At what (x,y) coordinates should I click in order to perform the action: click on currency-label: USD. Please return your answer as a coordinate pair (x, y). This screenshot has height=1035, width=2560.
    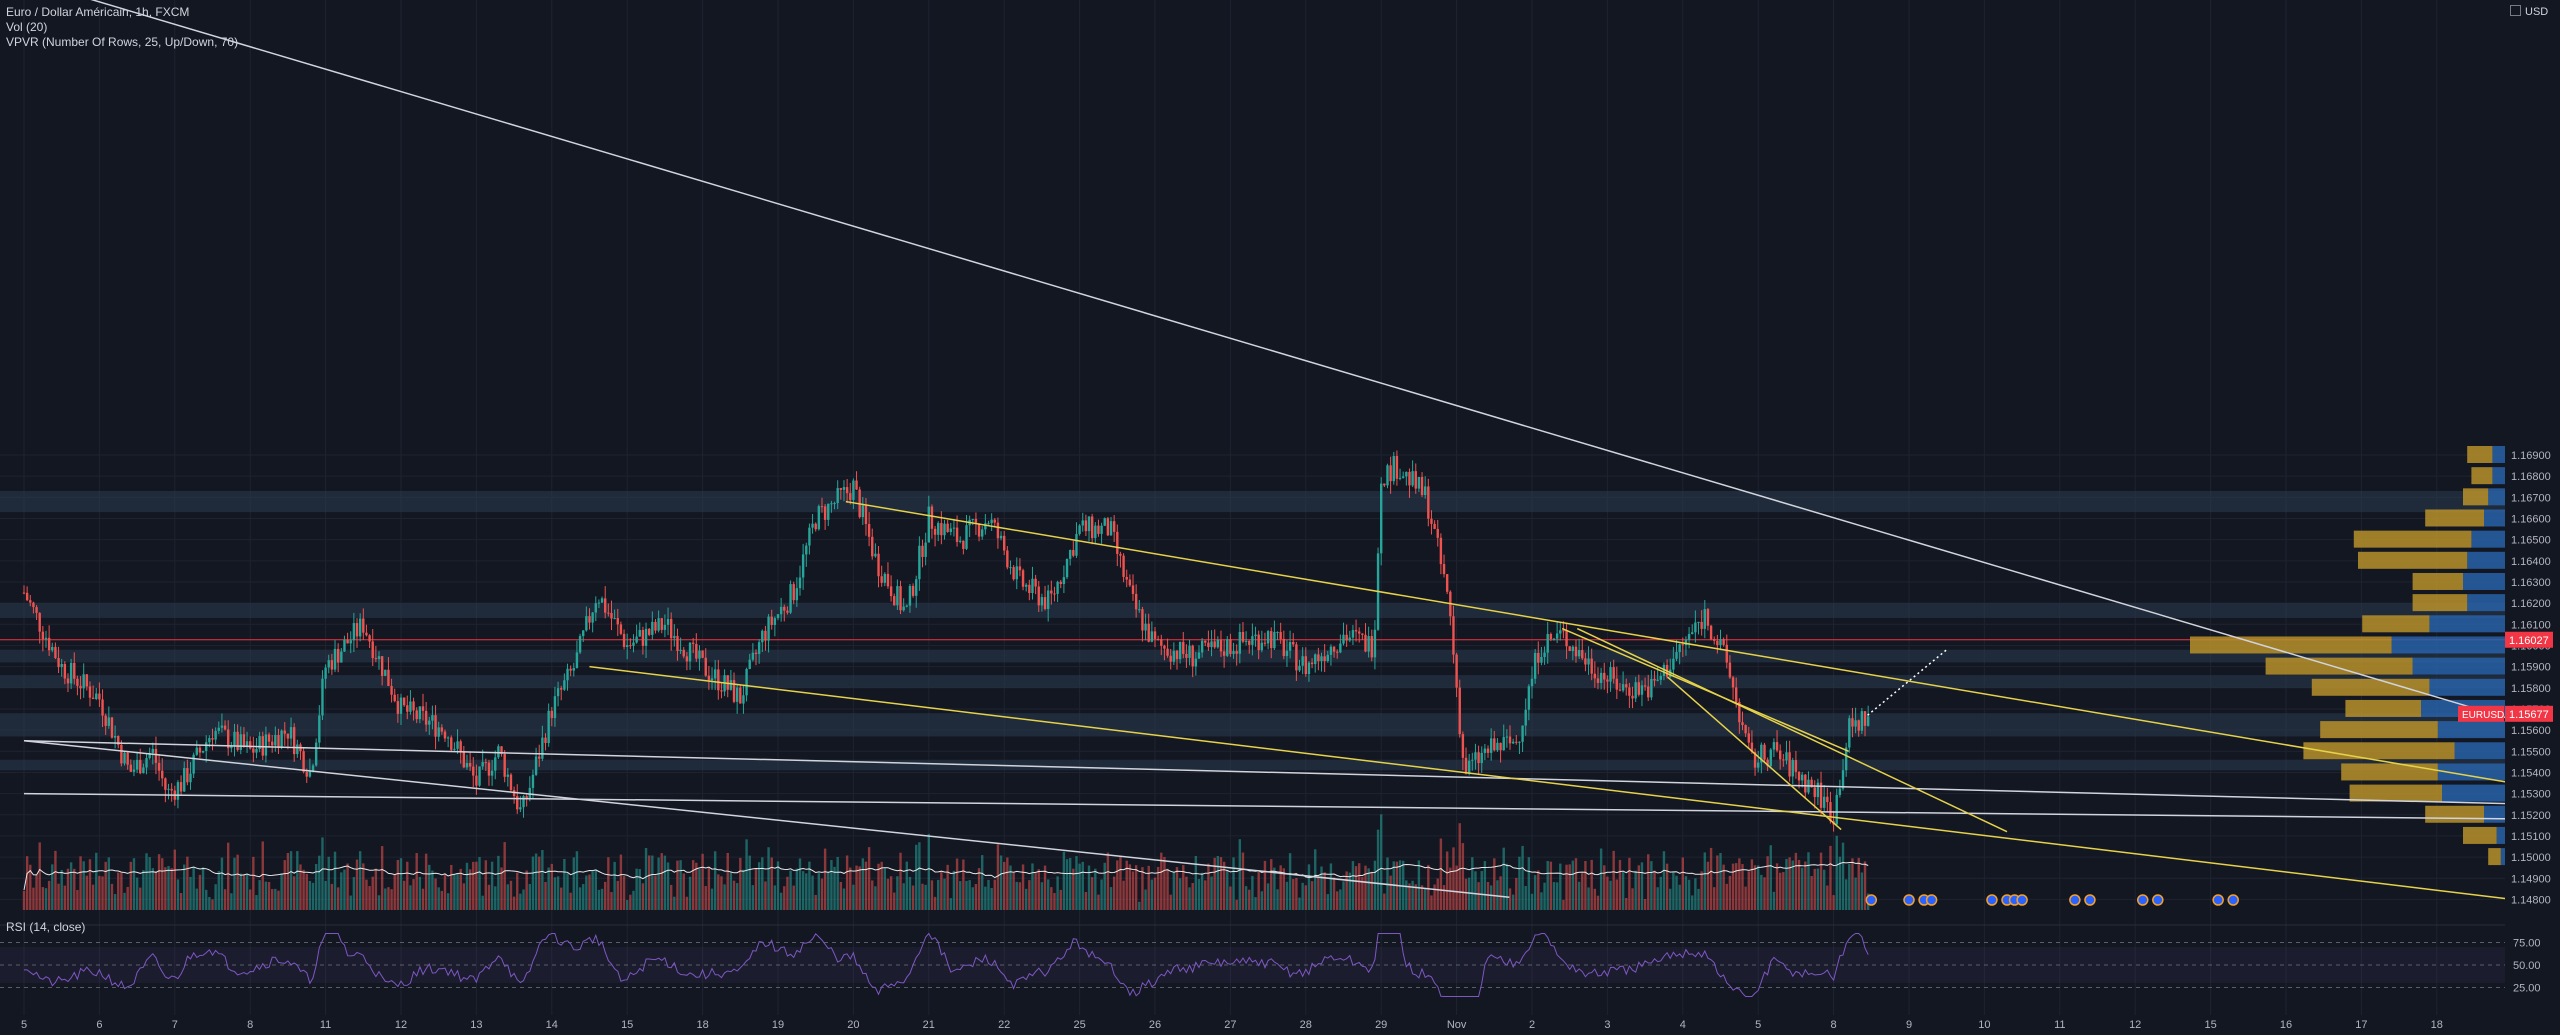
    Looking at the image, I should click on (2529, 11).